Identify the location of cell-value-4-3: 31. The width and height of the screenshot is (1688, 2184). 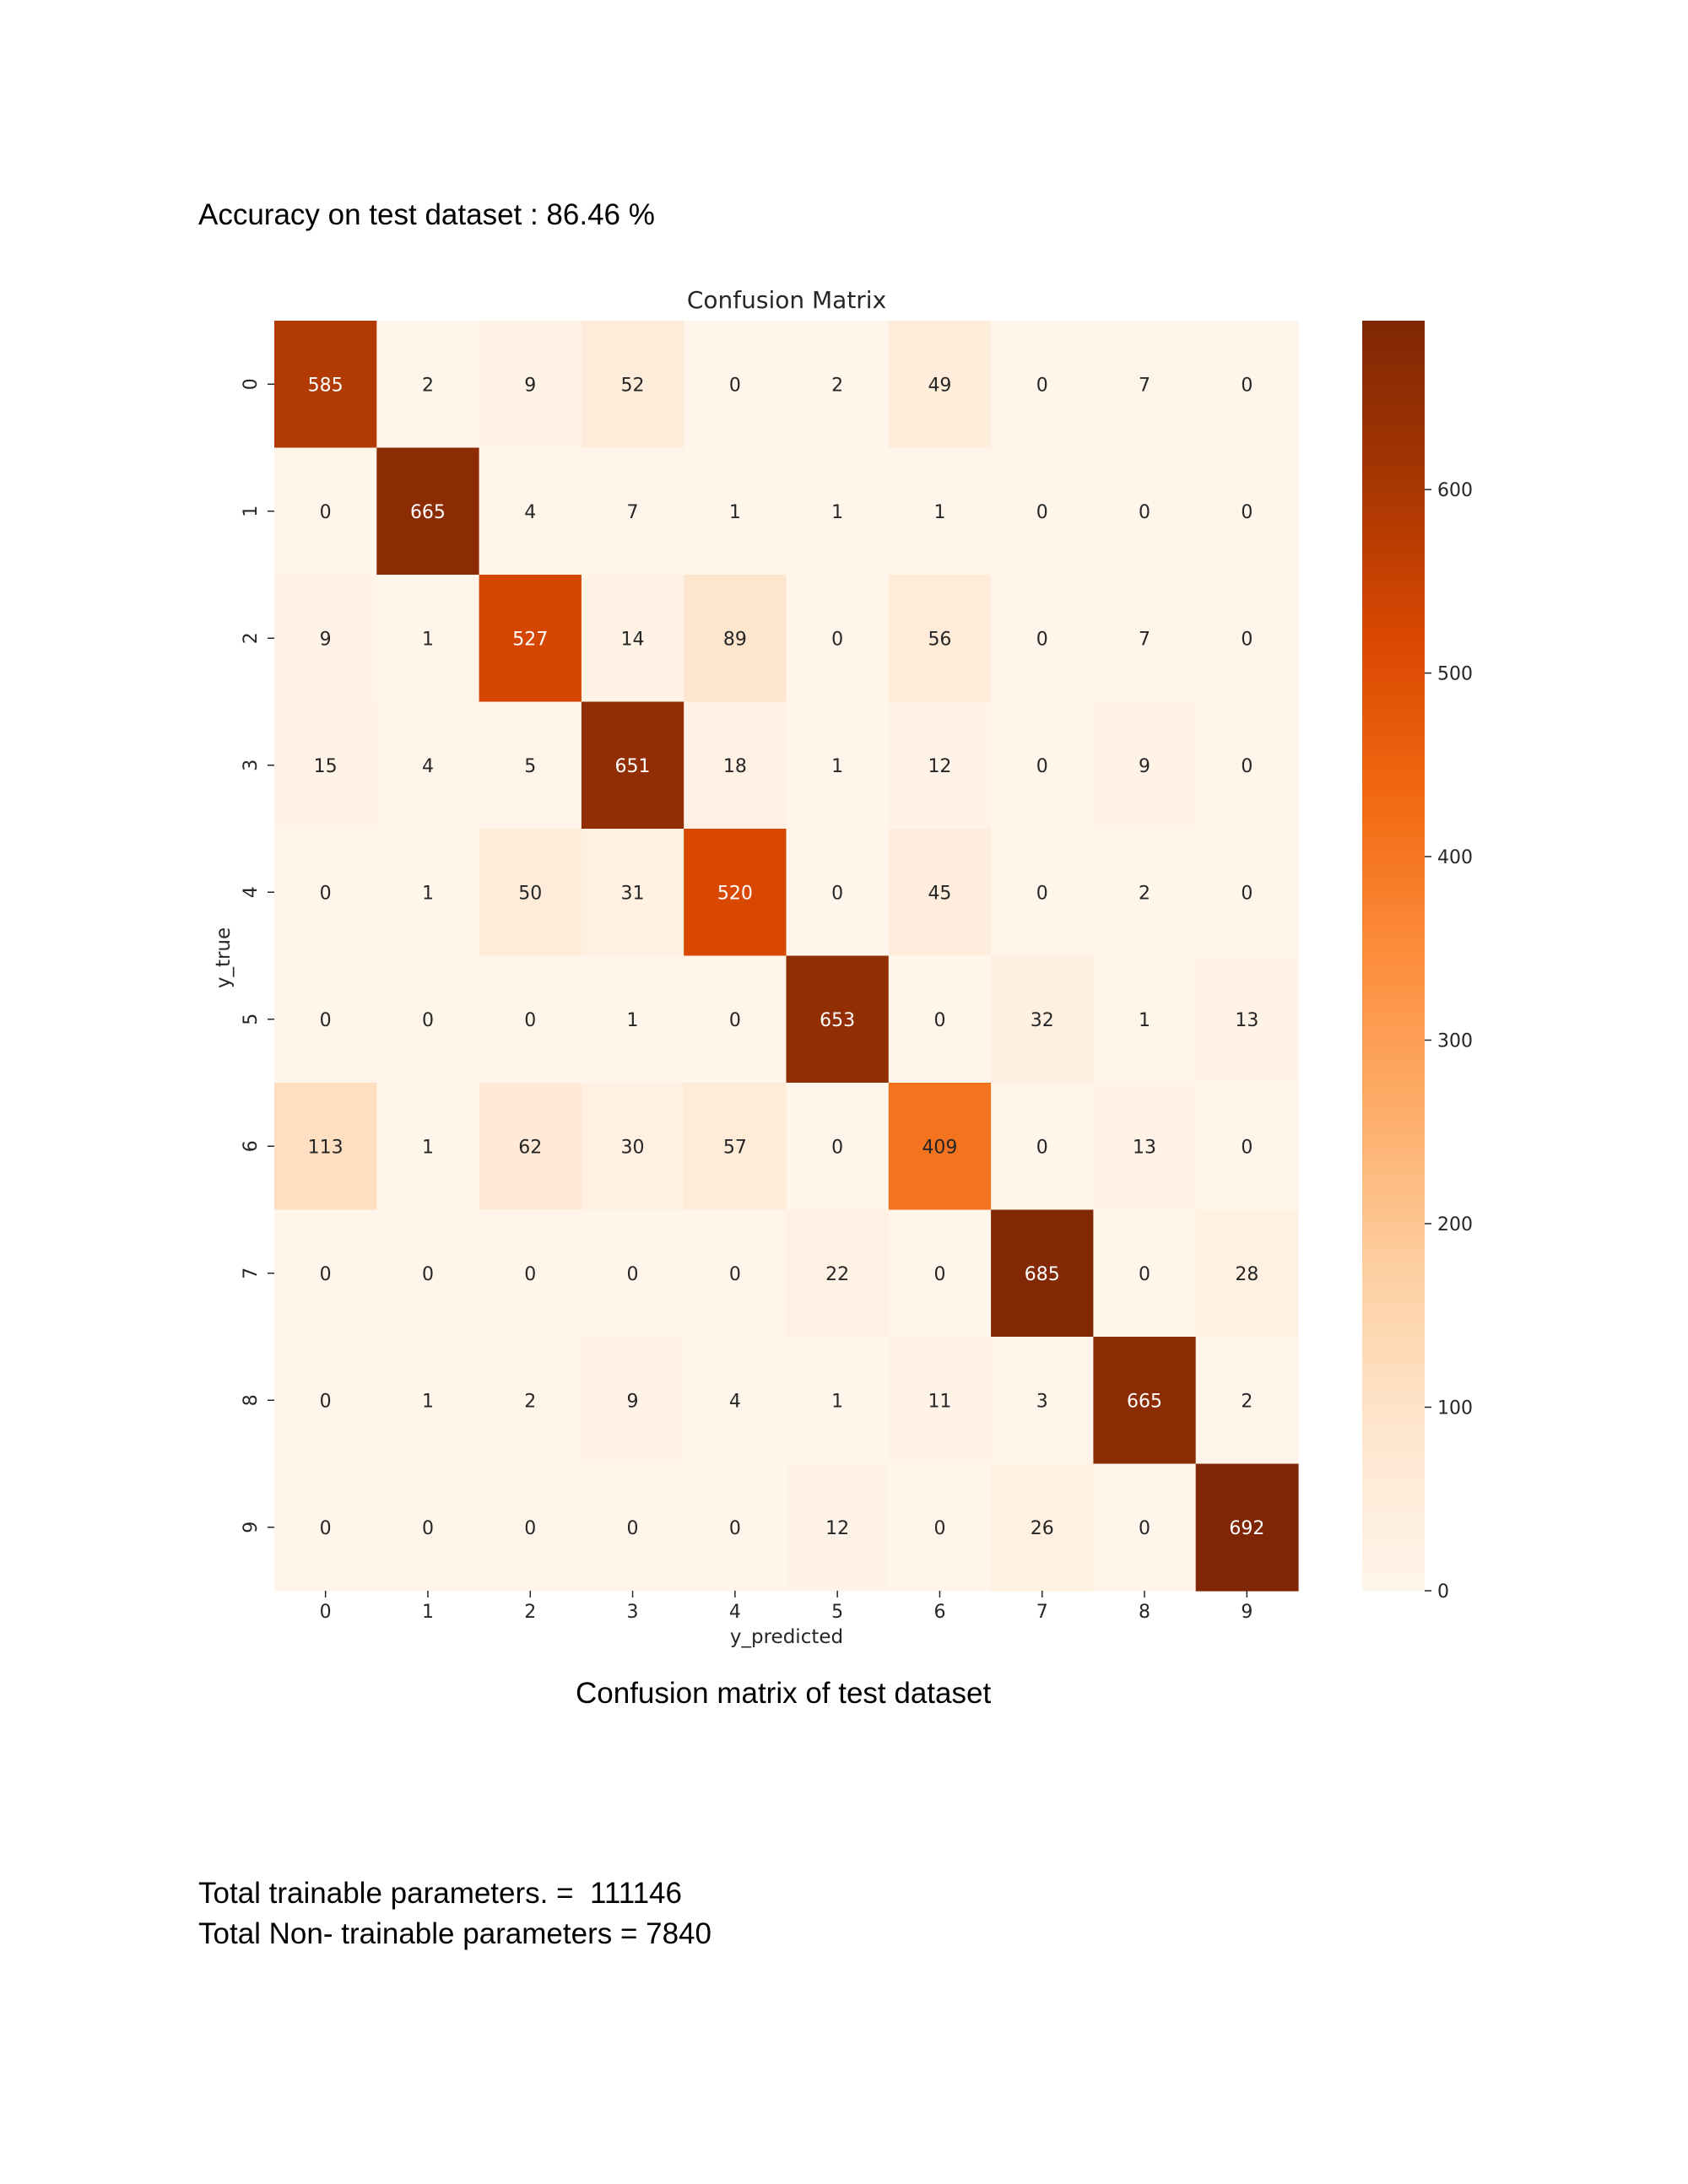
(633, 893).